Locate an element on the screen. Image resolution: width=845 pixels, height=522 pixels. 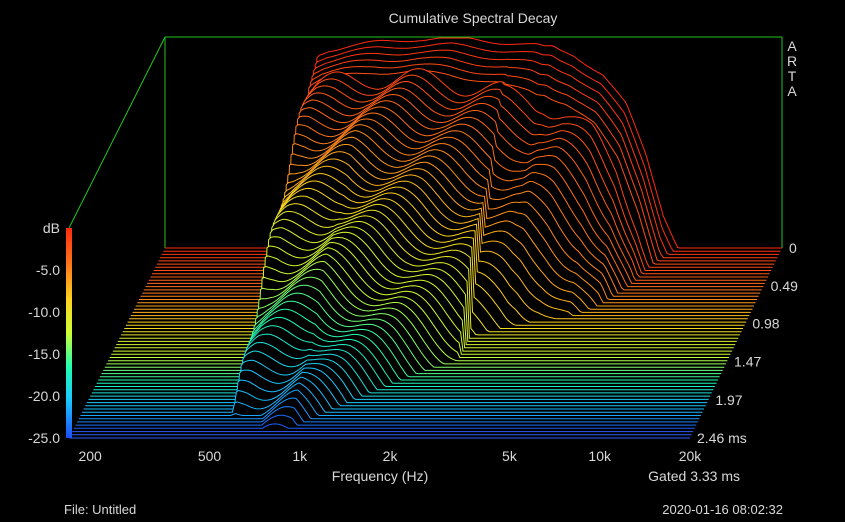
x-tick-label: 10k is located at coordinates (600, 456).